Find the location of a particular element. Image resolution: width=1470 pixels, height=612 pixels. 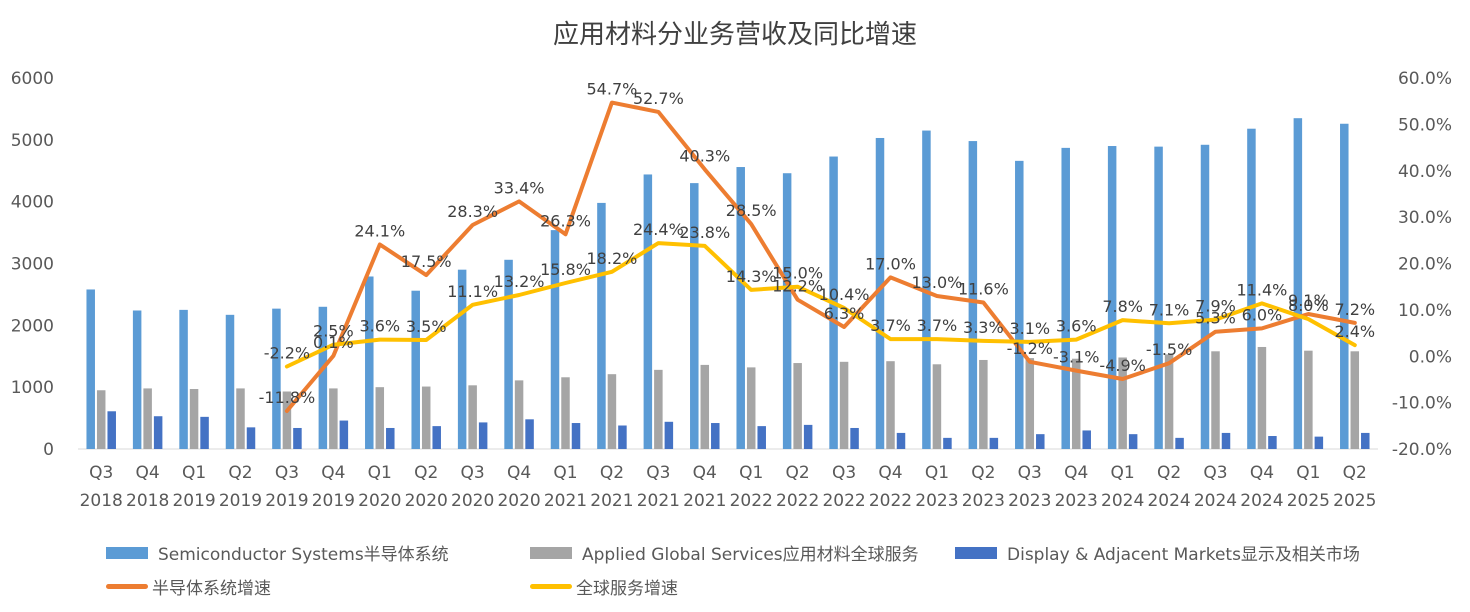

y-left-tick-label: 5000 is located at coordinates (32, 141).